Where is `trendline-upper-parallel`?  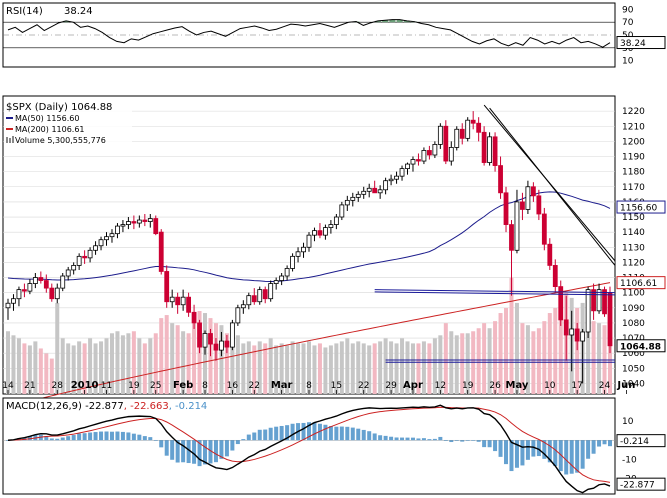
trendline-upper-parallel is located at coordinates (549, 183).